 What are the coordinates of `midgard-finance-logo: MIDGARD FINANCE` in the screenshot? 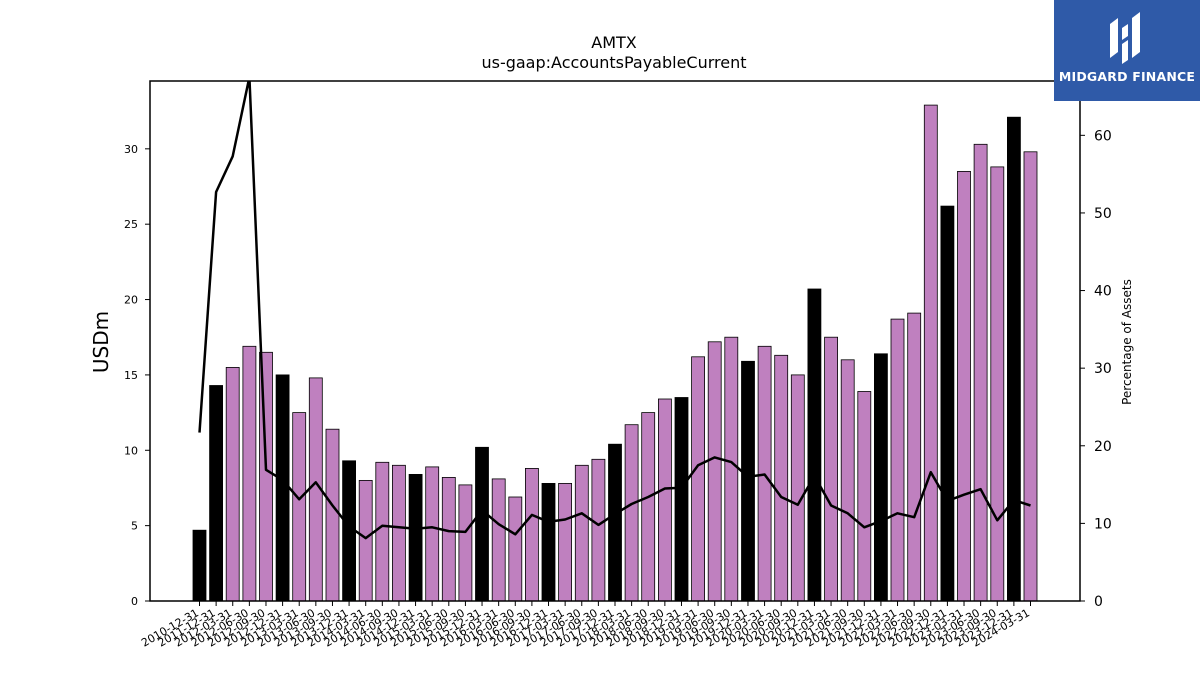 It's located at (1127, 50).